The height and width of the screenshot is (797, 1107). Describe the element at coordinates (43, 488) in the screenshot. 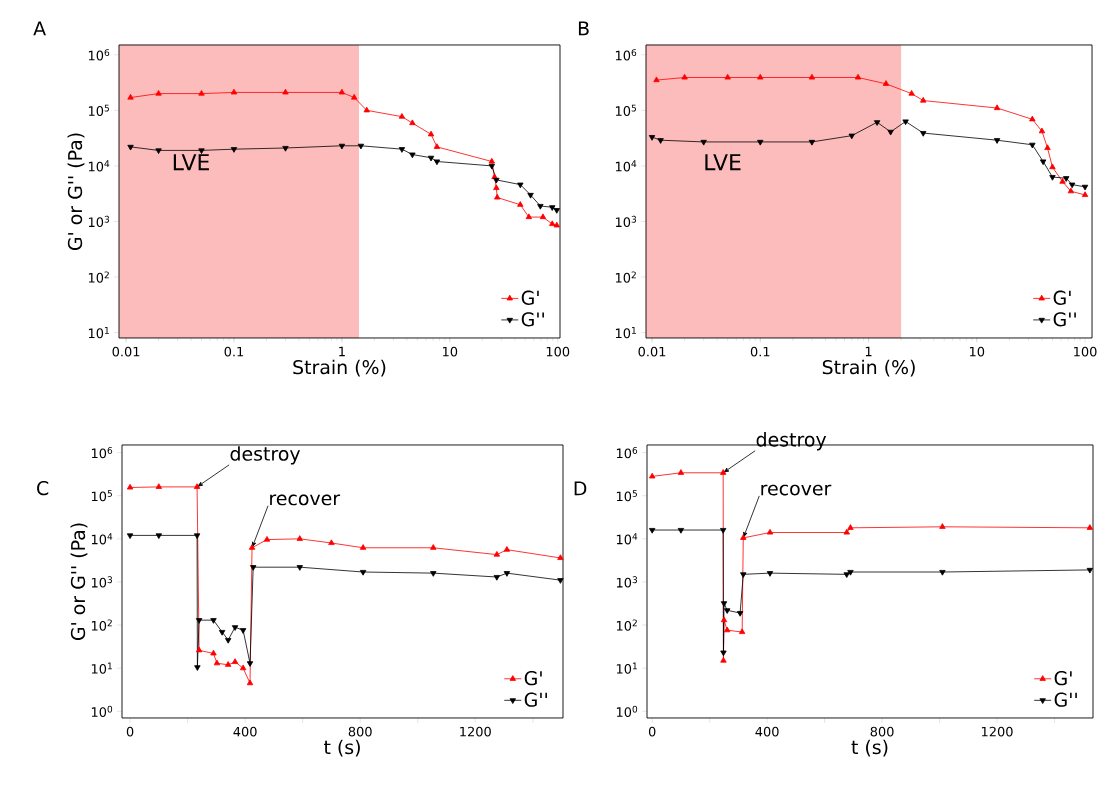

I see `text: C` at that location.